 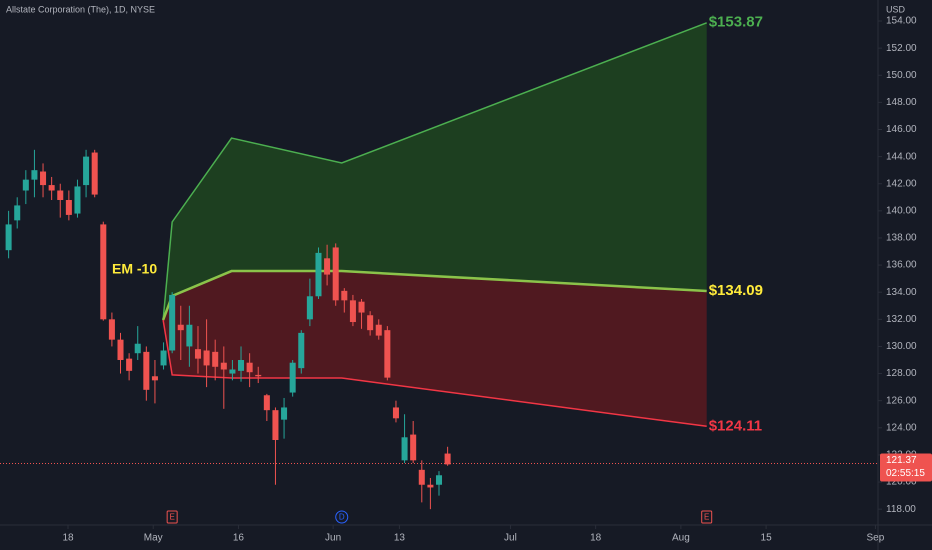 What do you see at coordinates (901, 509) in the screenshot?
I see `y-tick-label: 118.00` at bounding box center [901, 509].